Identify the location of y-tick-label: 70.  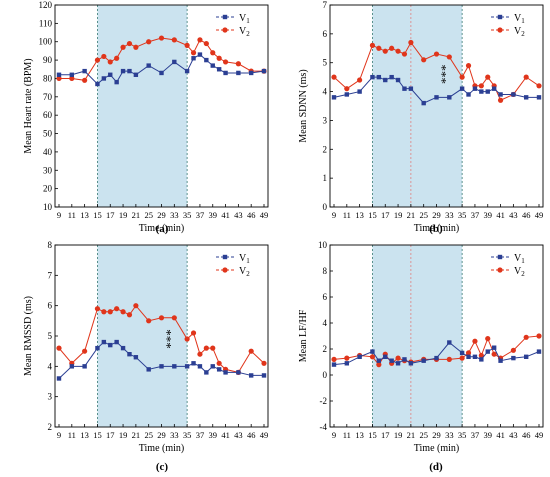
(48, 97).